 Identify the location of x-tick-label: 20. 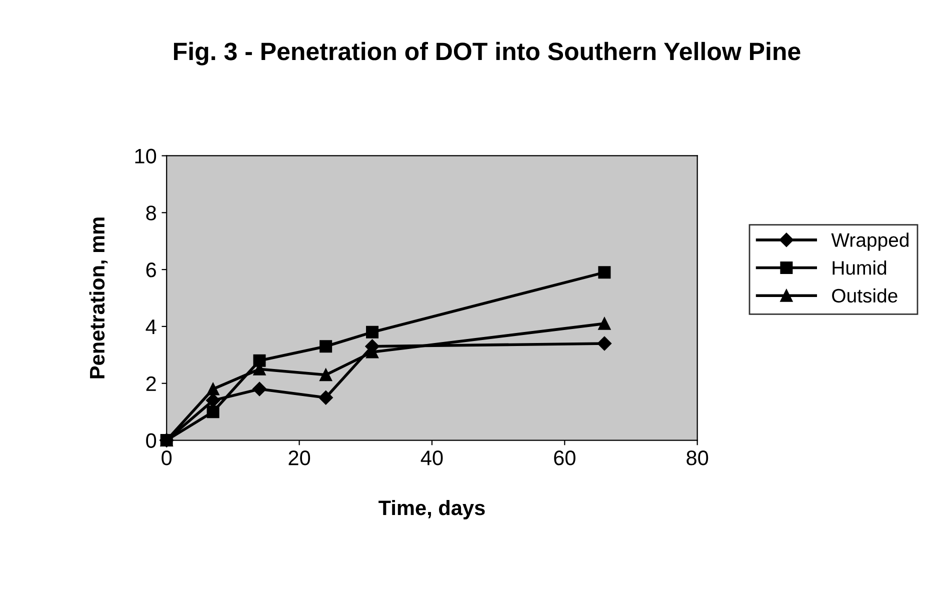
(299, 458).